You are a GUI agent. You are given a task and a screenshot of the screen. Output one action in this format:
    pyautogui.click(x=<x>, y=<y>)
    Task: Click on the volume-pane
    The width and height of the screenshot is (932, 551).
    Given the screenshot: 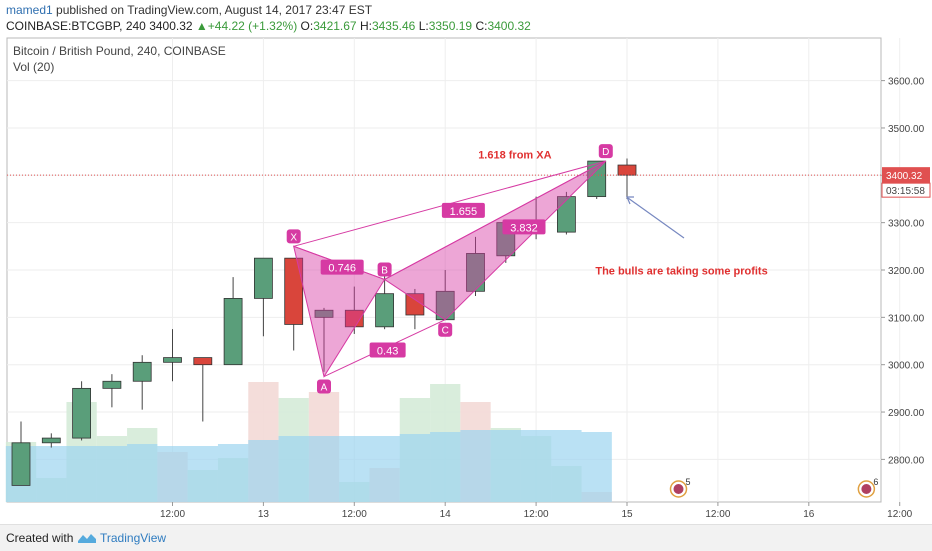 What is the action you would take?
    pyautogui.click(x=308, y=442)
    